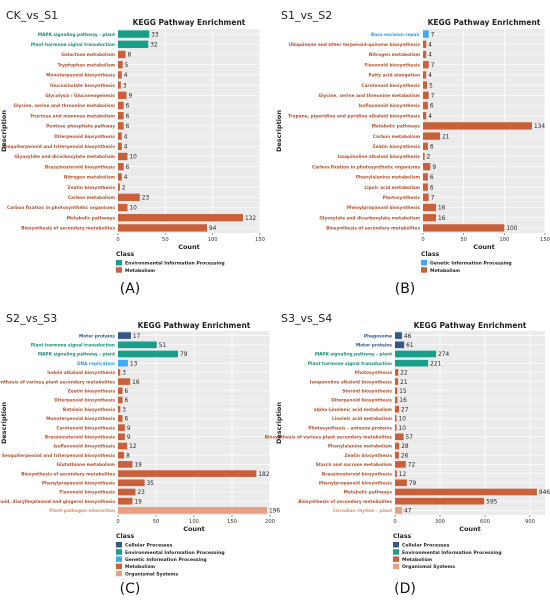  I want to click on category-label: Glycolysis / Gluconeogenesis, so click(80, 96).